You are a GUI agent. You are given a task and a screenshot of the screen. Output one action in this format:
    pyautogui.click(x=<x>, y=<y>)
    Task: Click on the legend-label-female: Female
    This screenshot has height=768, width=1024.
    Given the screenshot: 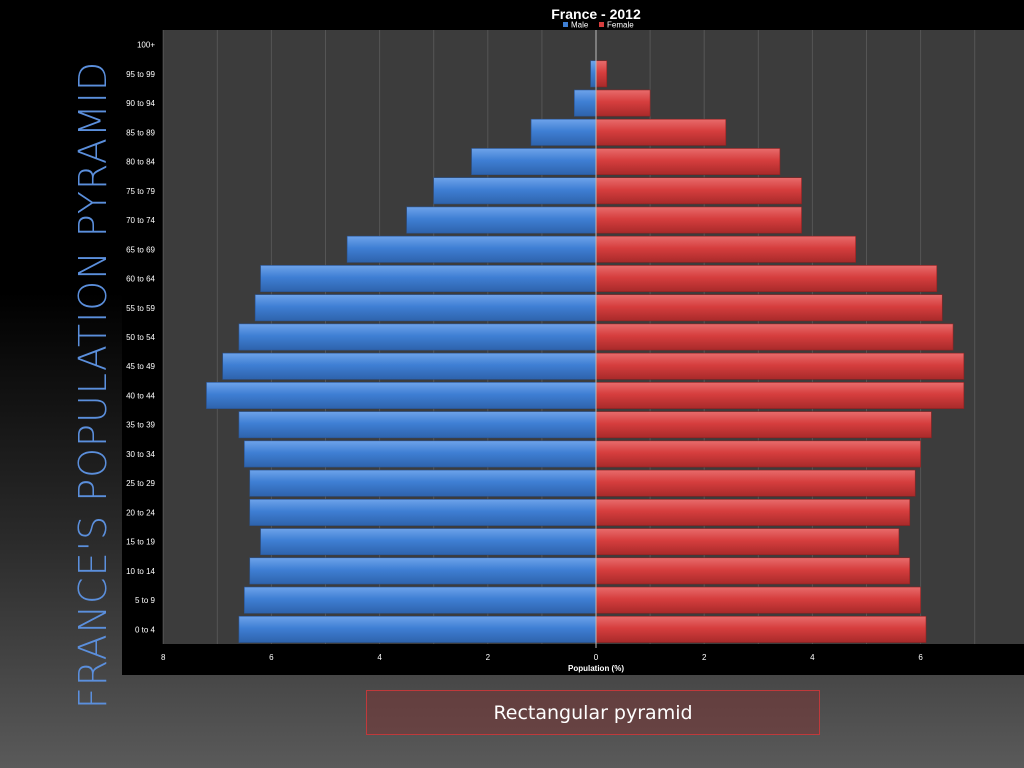 What is the action you would take?
    pyautogui.click(x=620, y=25)
    